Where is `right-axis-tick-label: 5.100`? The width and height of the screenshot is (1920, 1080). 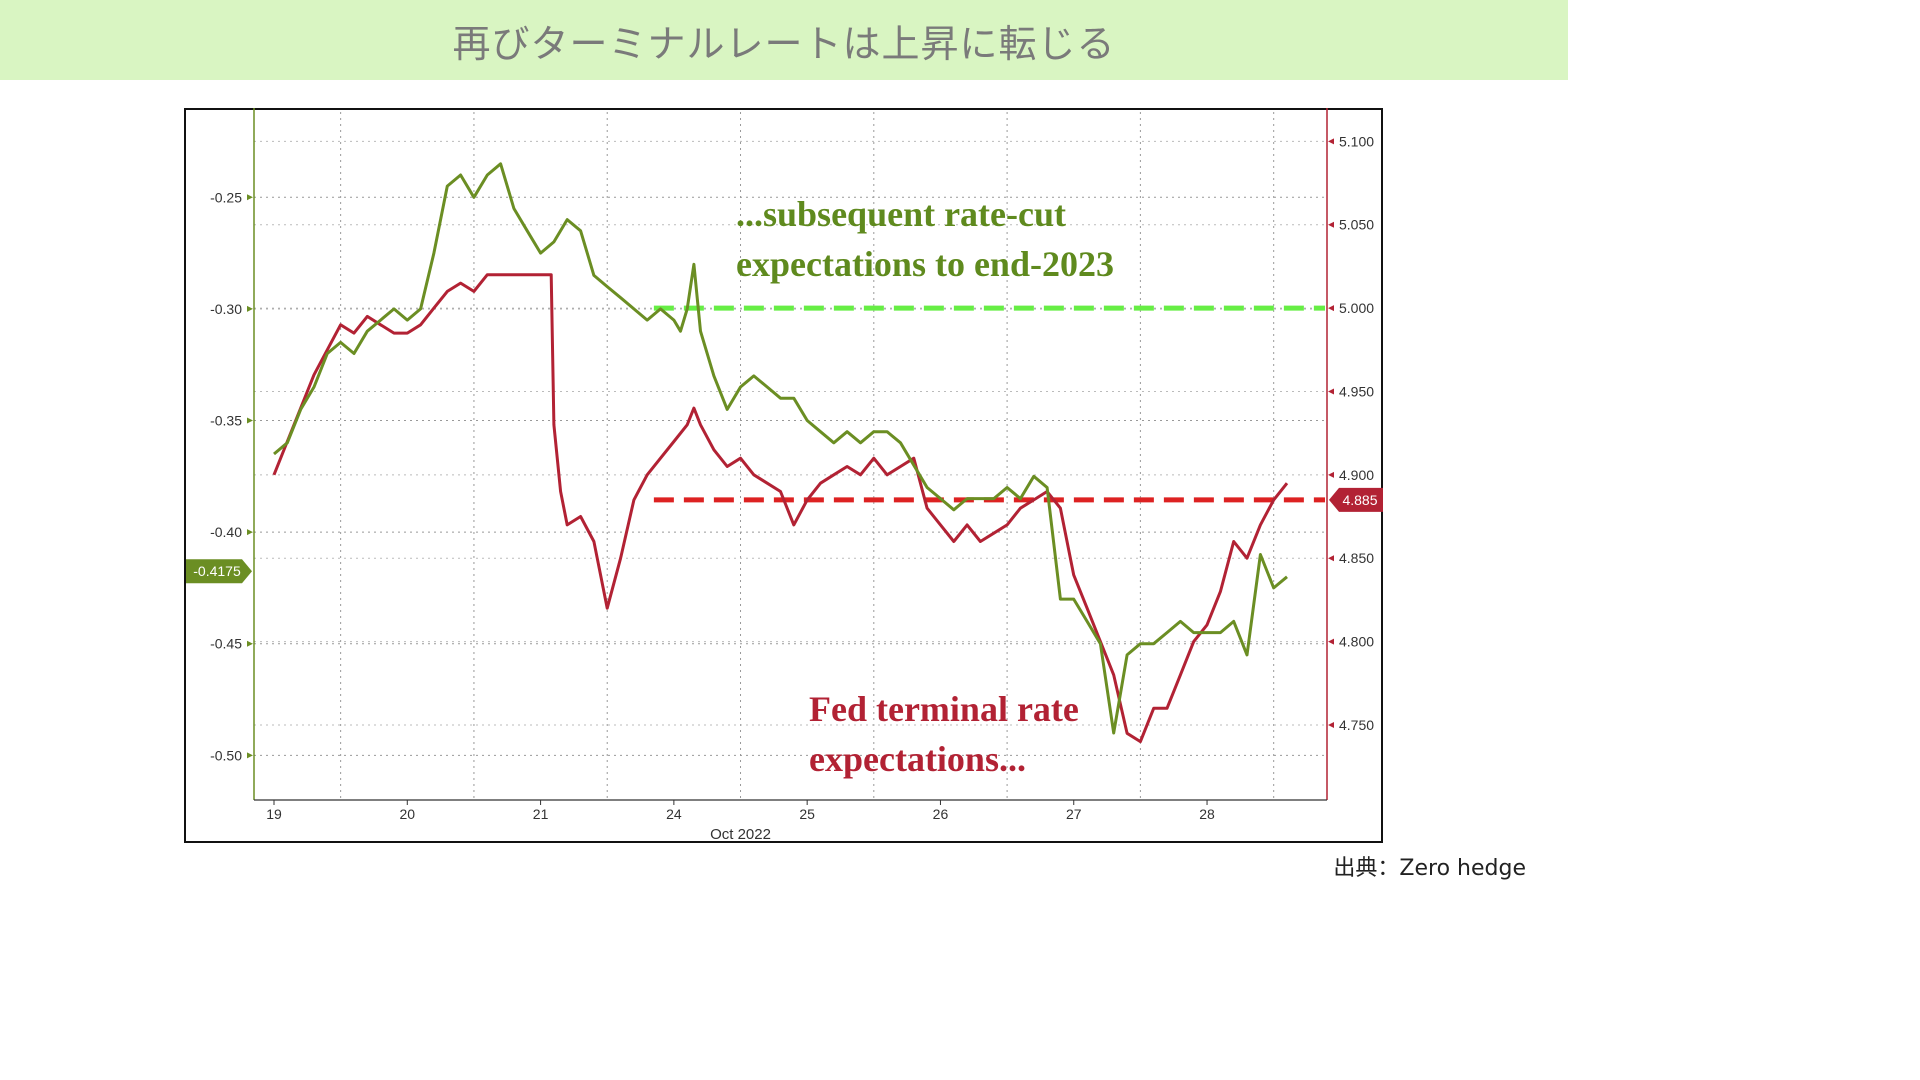
right-axis-tick-label: 5.100 is located at coordinates (1356, 141).